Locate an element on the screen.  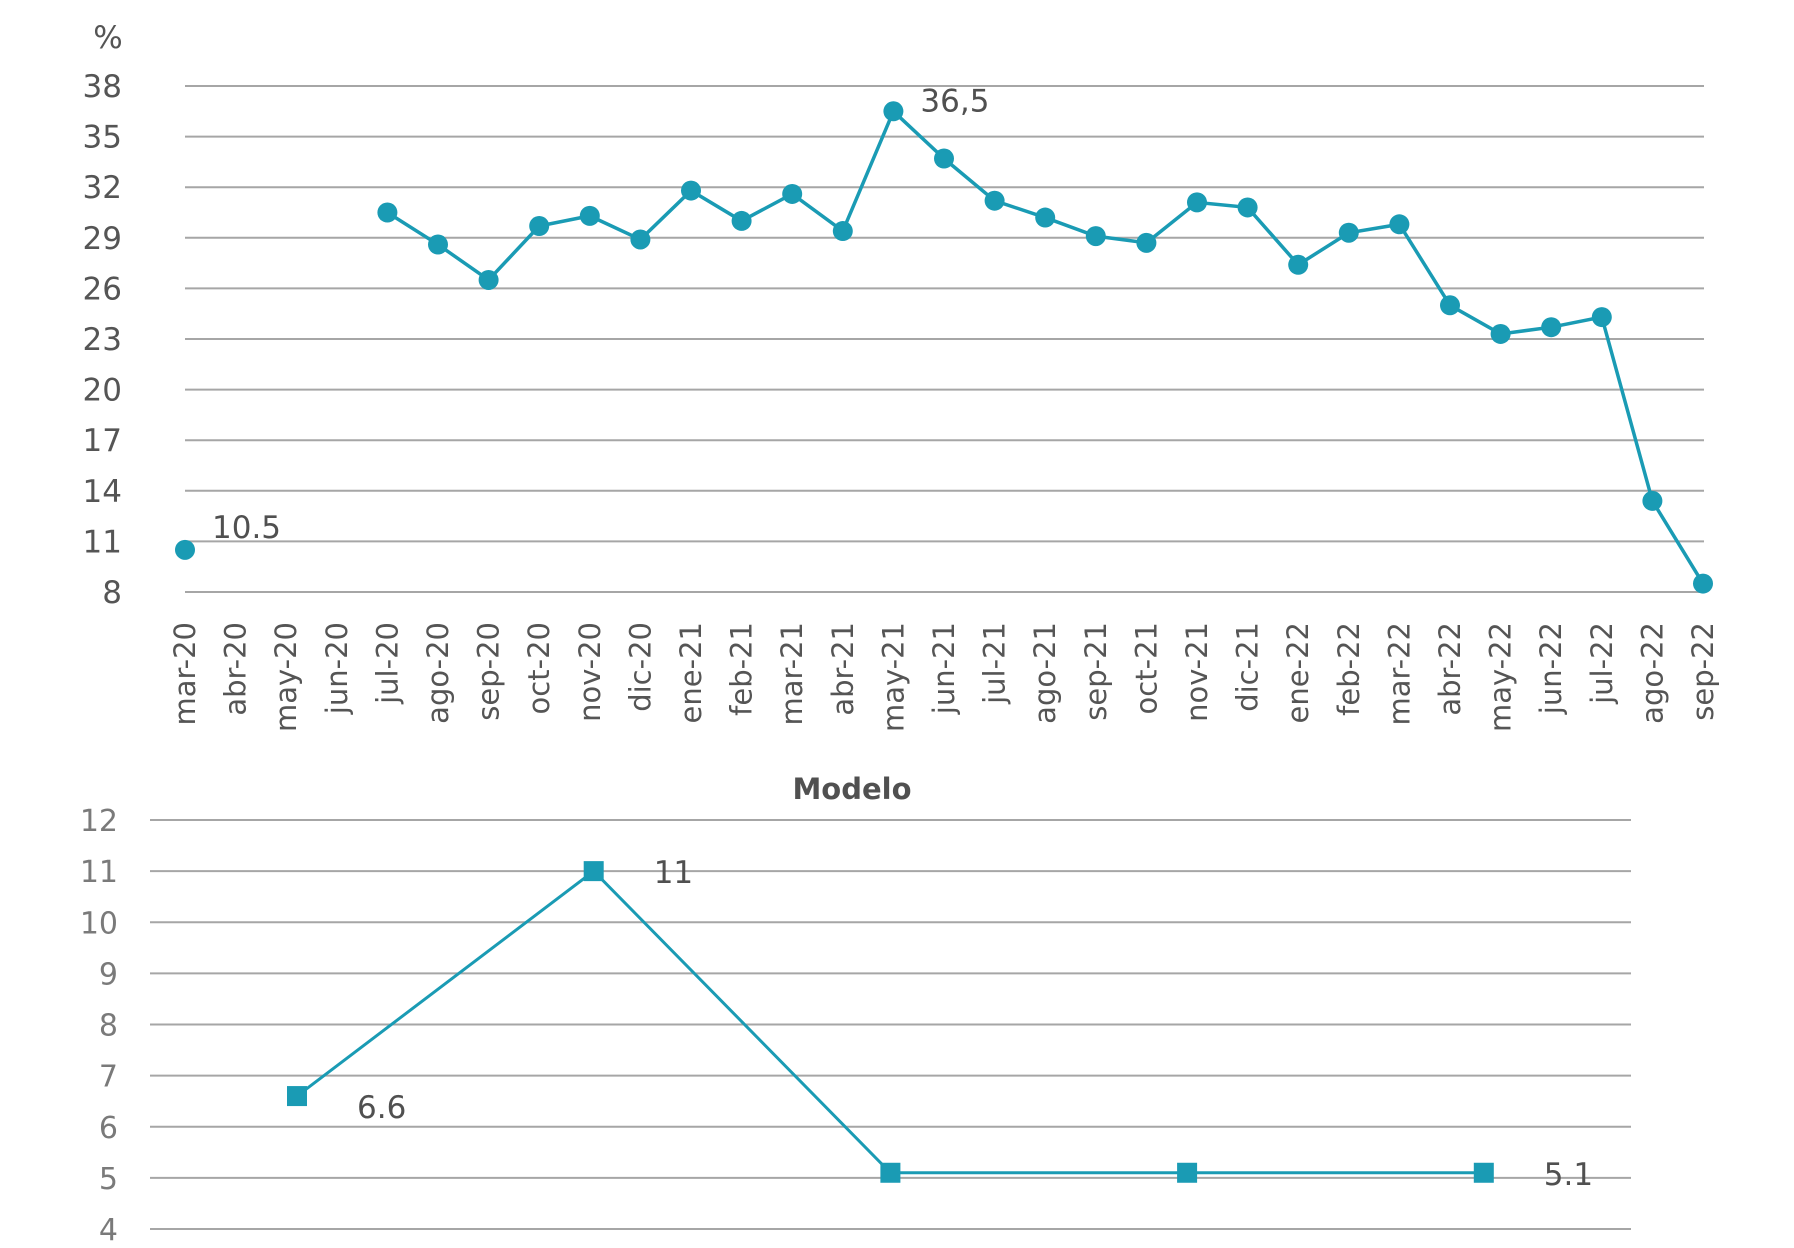
x-tick-label: mar-22 is located at coordinates (1399, 673).